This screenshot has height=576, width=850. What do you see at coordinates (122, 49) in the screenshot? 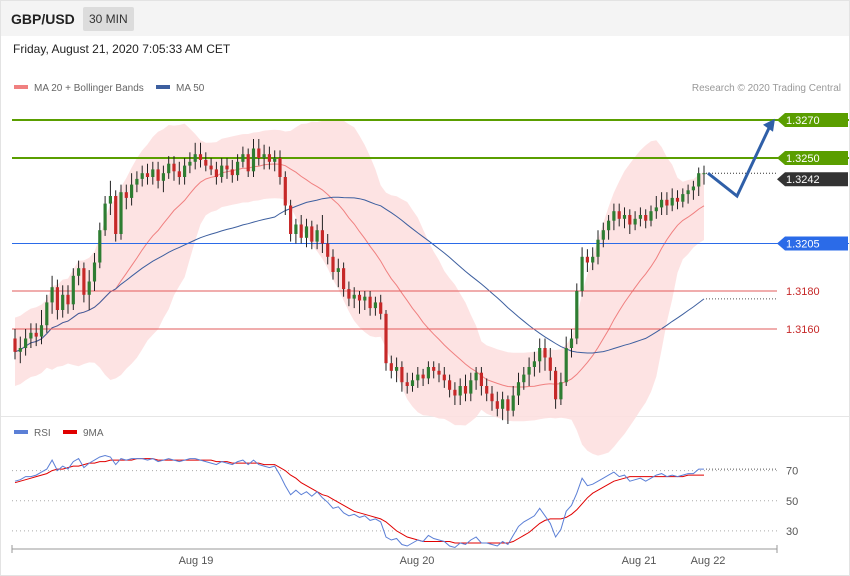
I see `timestamp: Friday, August 21, 2020 7:05:33 AM CET` at bounding box center [122, 49].